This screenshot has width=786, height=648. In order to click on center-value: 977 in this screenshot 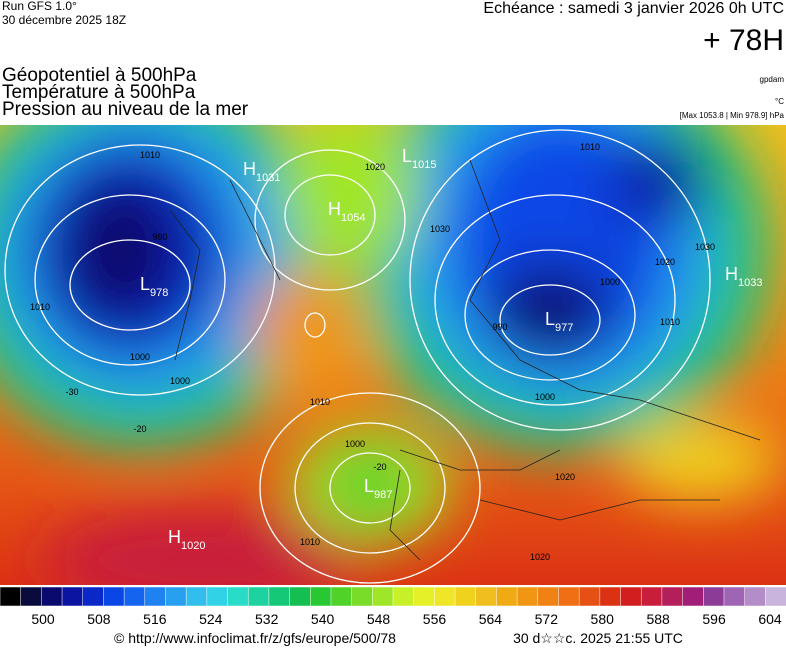, I will do `click(564, 328)`.